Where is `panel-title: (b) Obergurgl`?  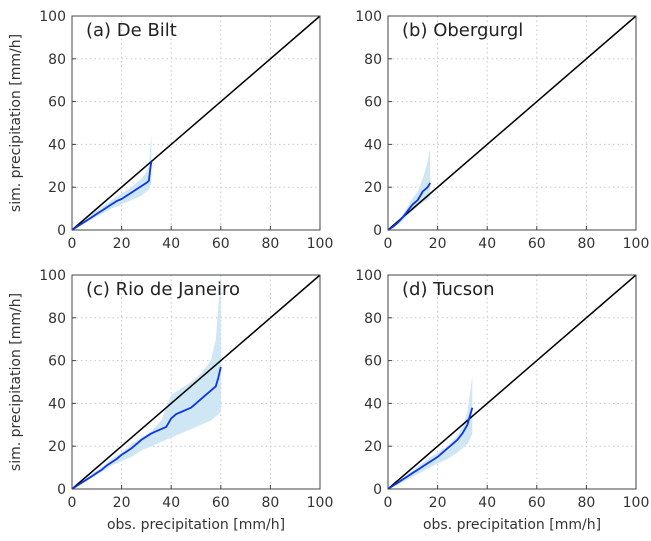
panel-title: (b) Obergurgl is located at coordinates (462, 30).